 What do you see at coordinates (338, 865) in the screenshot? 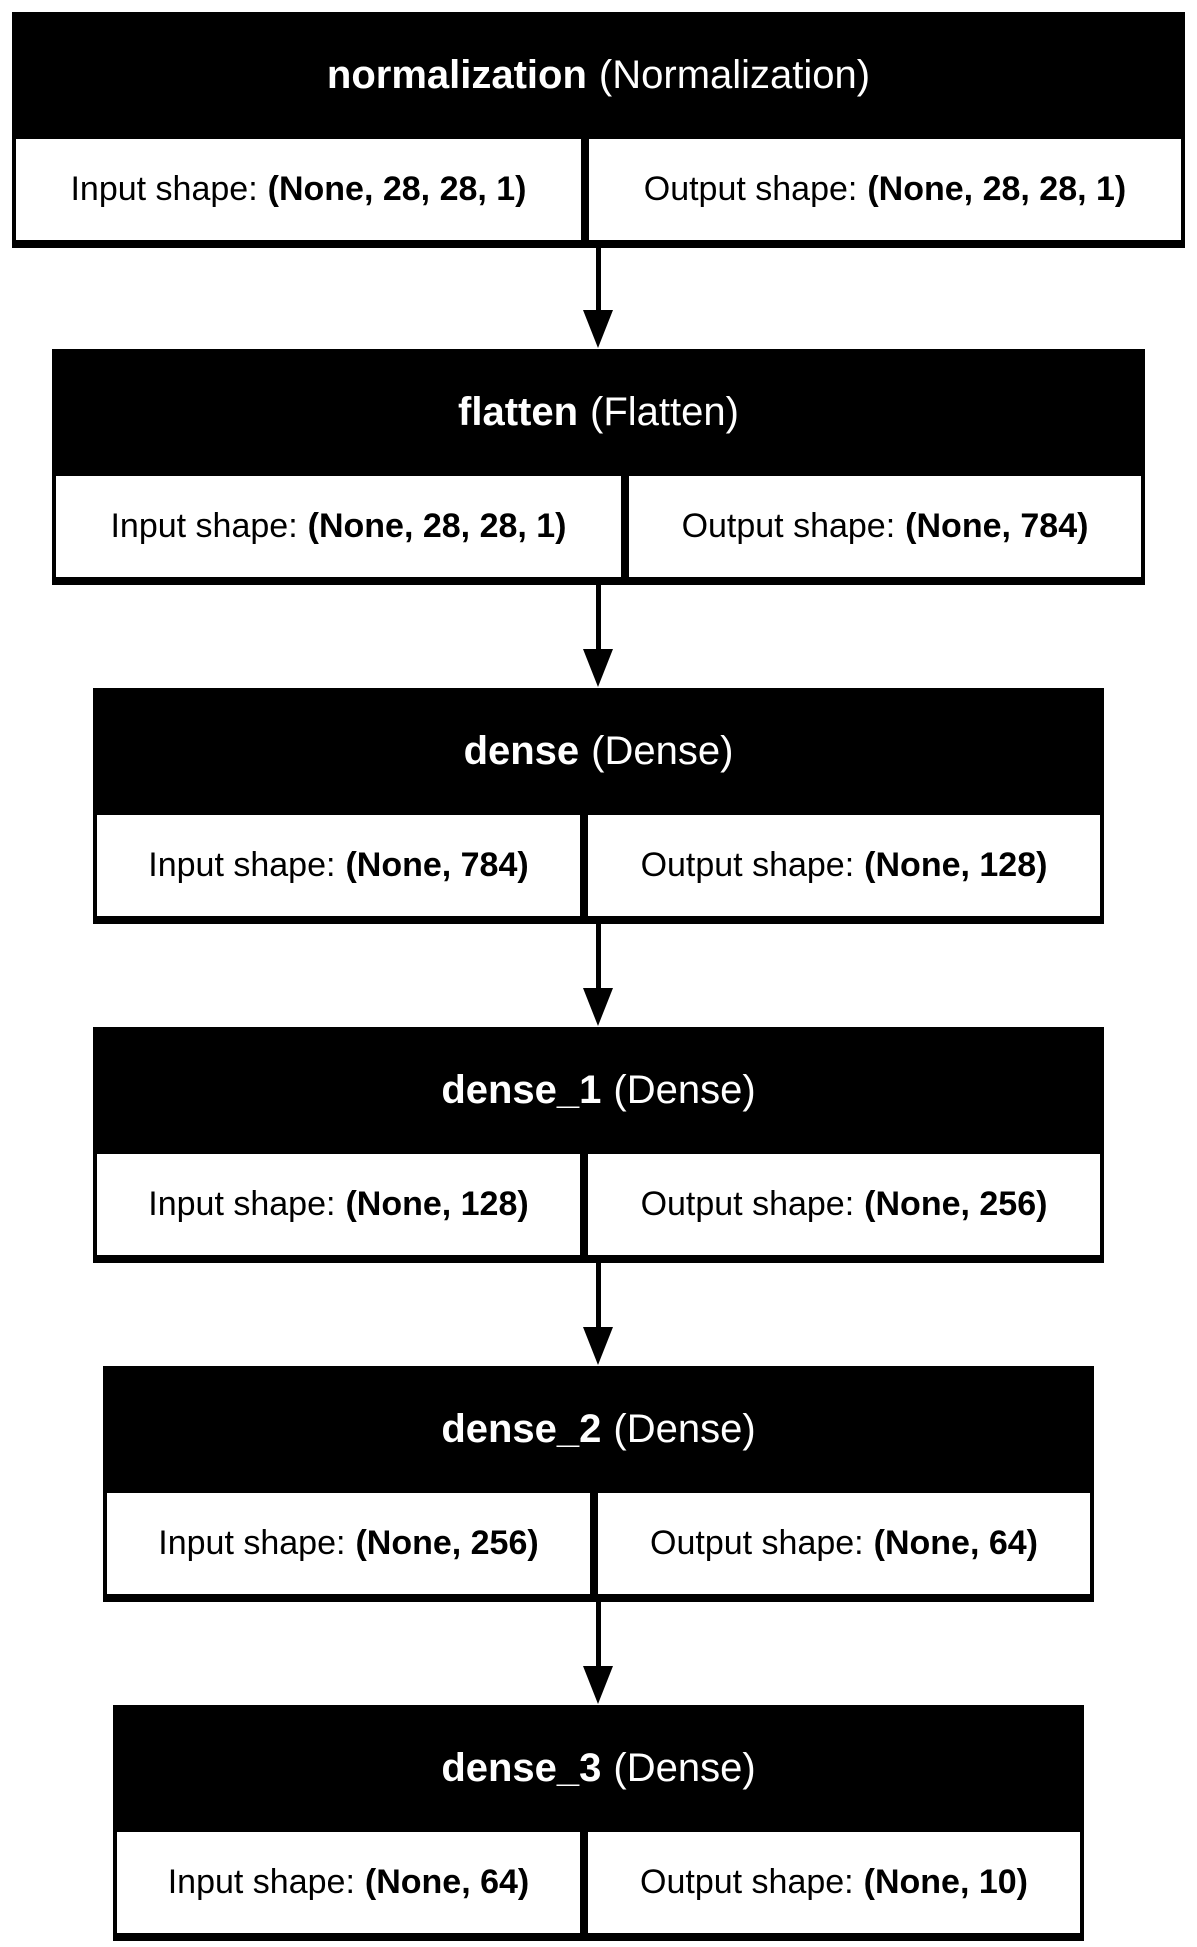
I see `input-shape-cell: Input shape: (None, 784)` at bounding box center [338, 865].